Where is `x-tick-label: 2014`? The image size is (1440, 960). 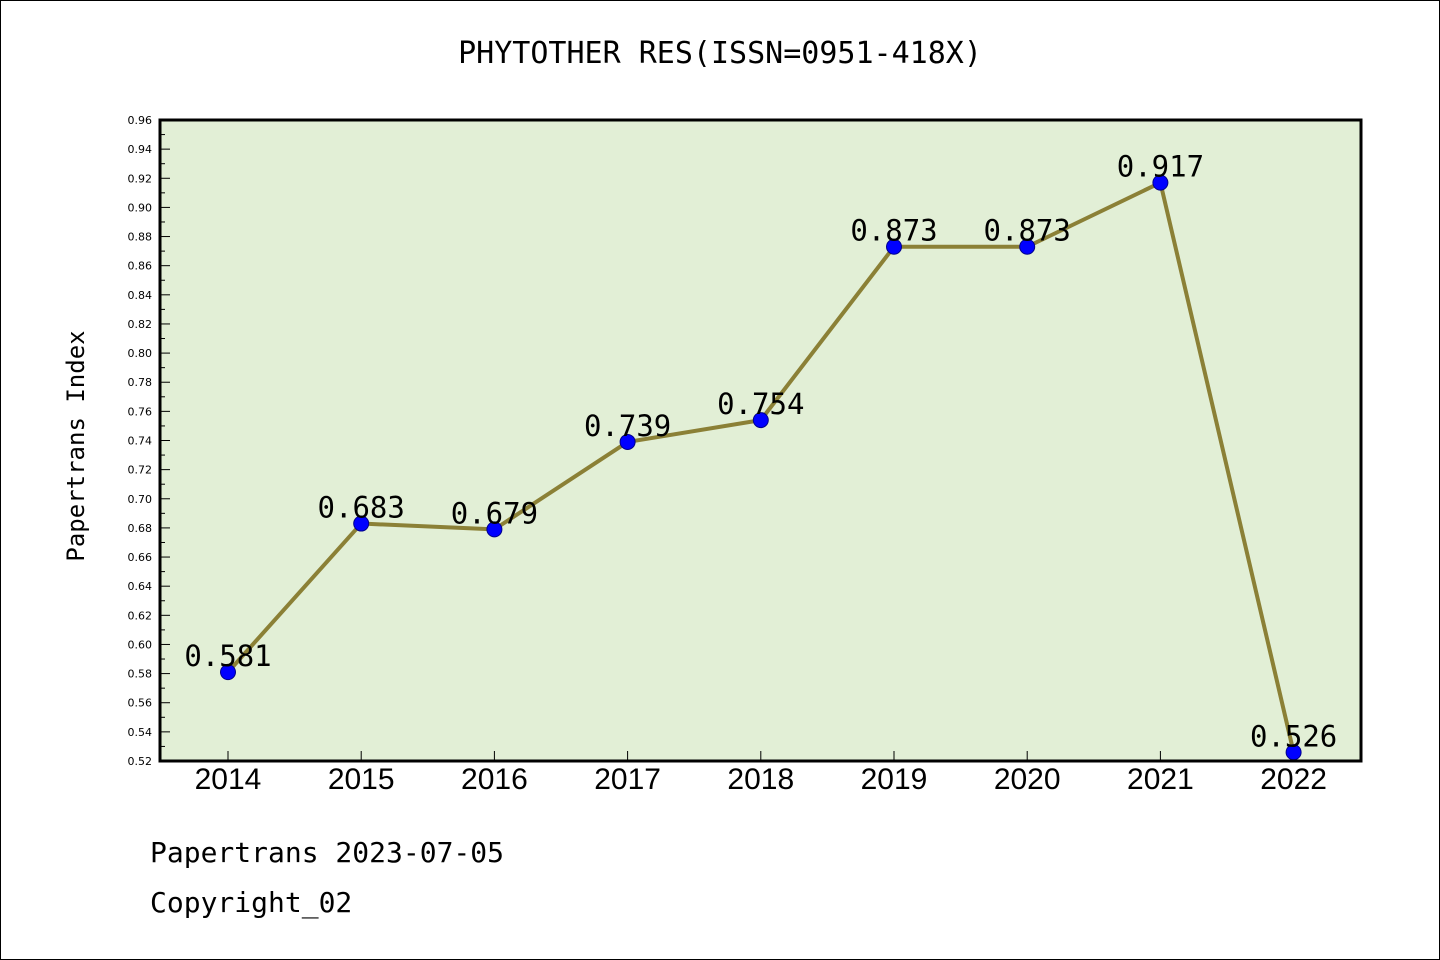
x-tick-label: 2014 is located at coordinates (228, 779).